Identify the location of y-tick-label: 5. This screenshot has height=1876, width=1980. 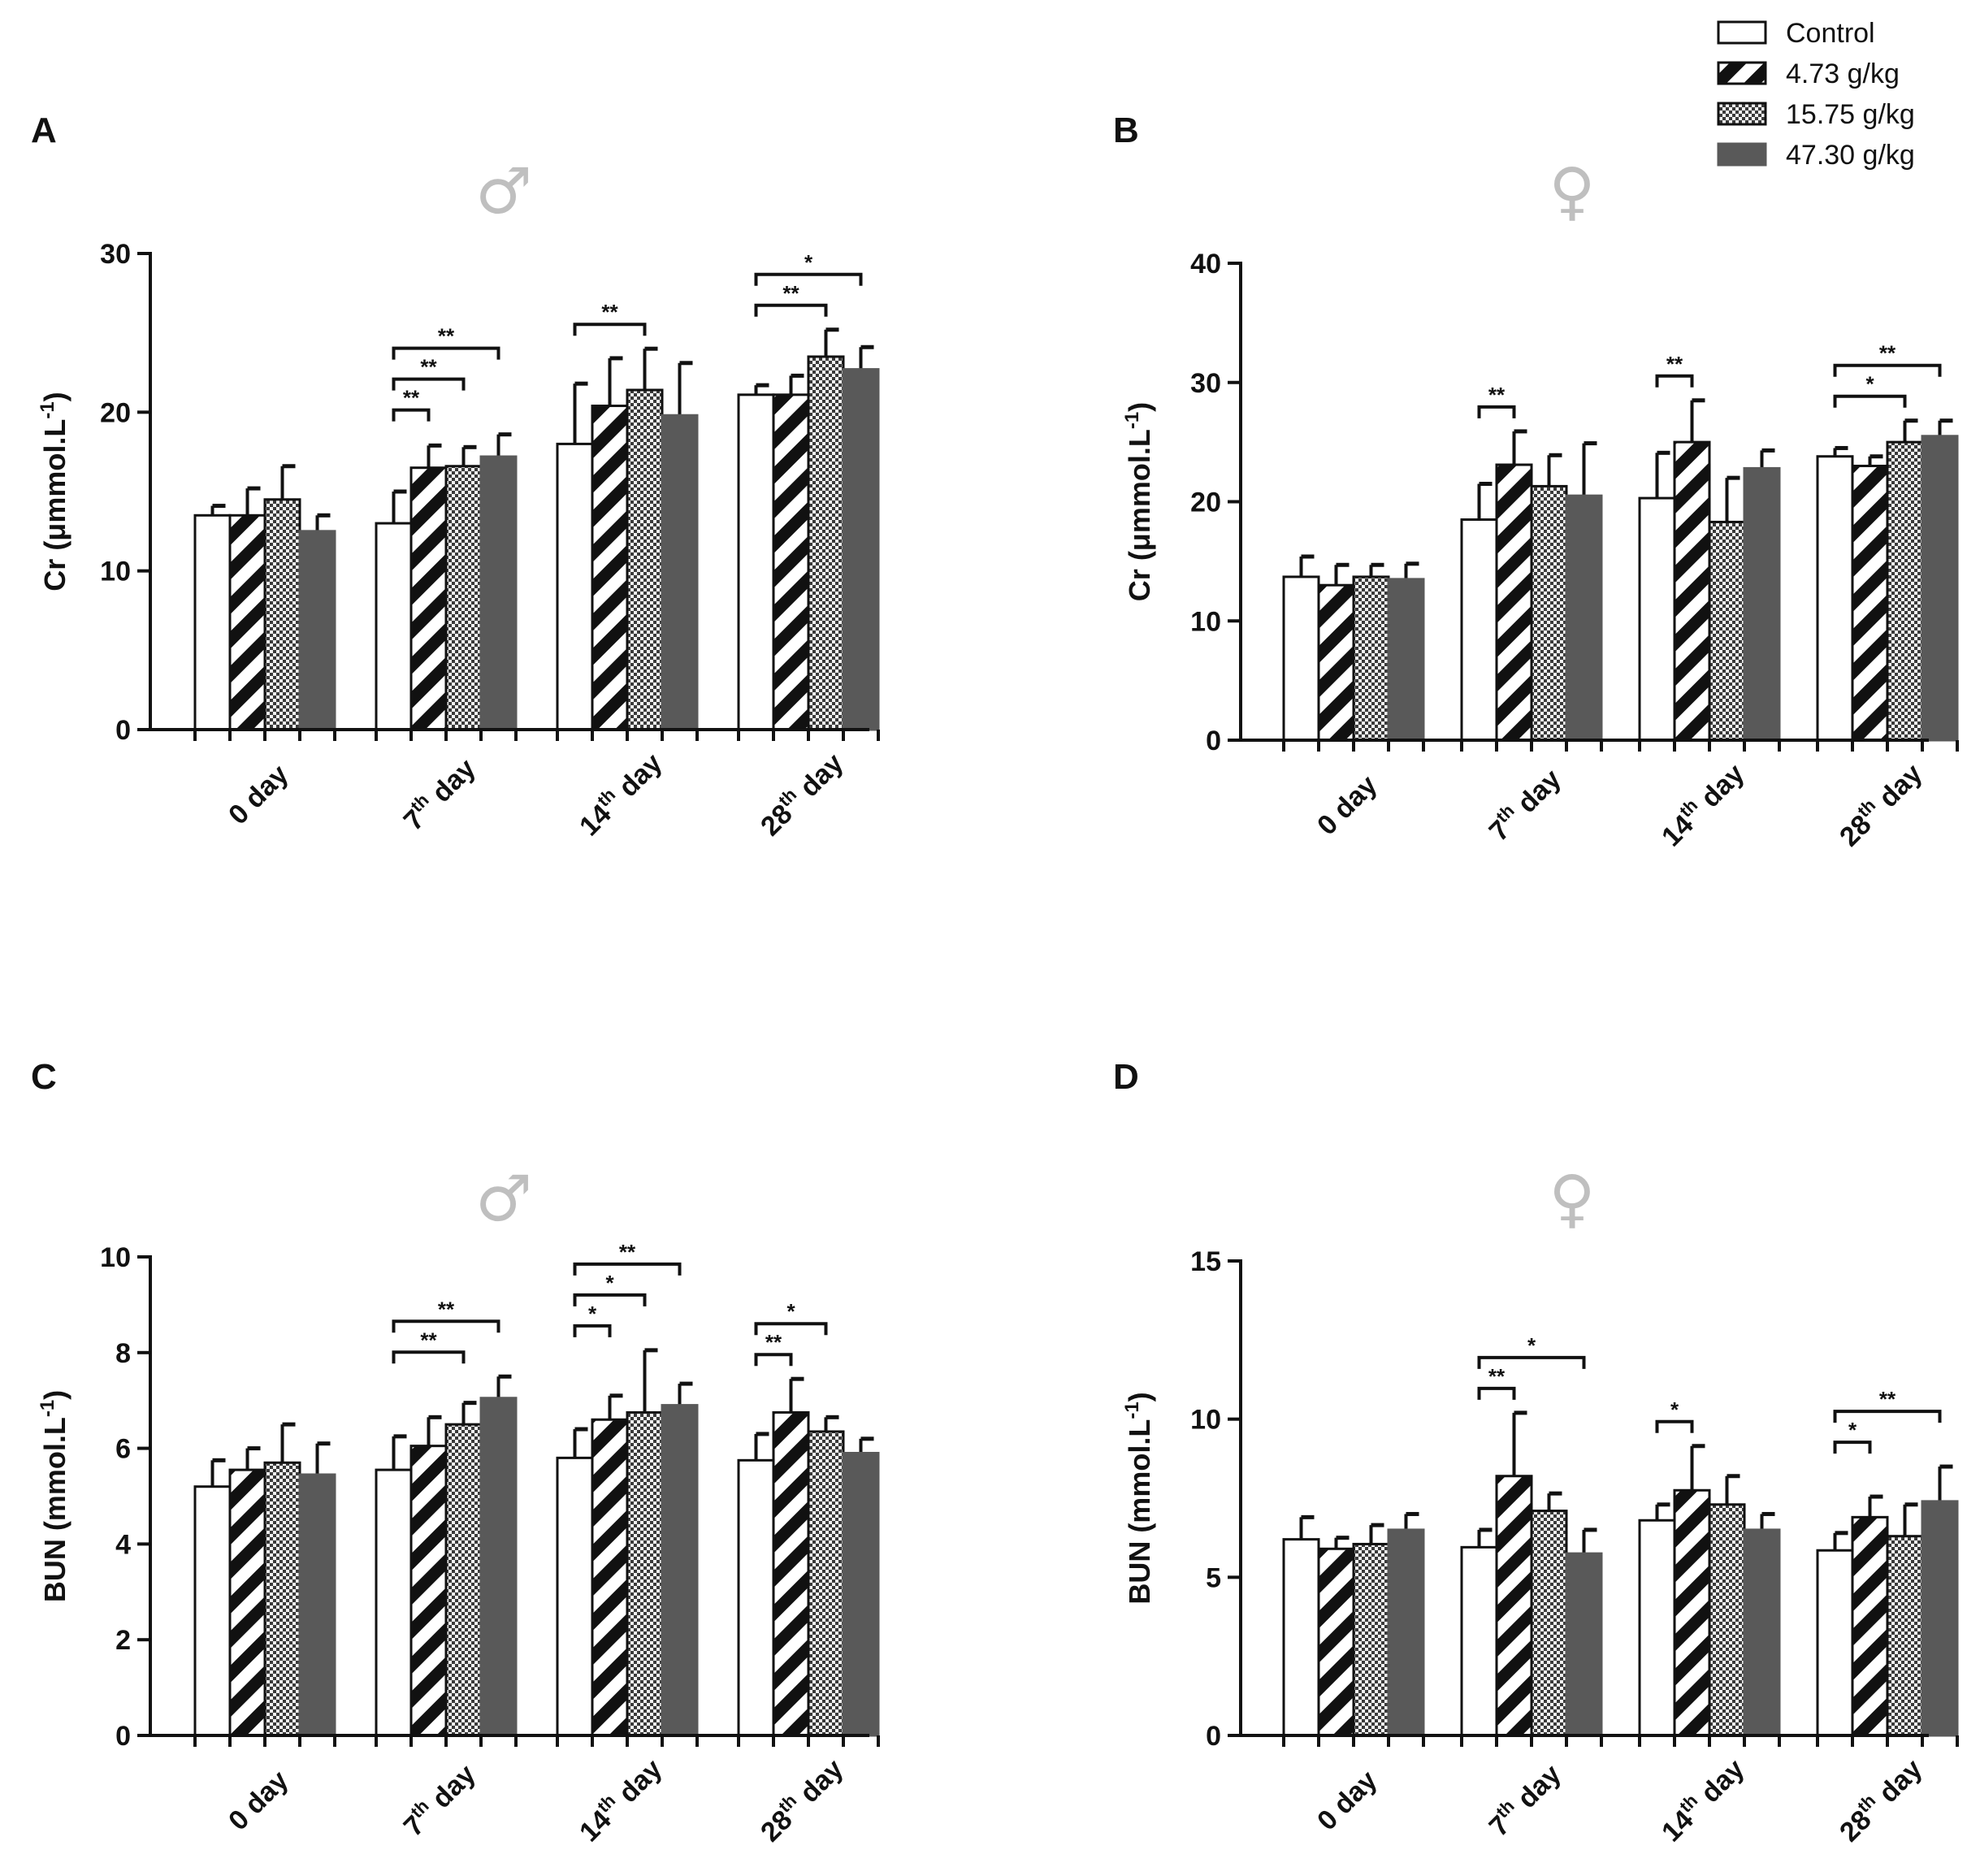
(1213, 1578).